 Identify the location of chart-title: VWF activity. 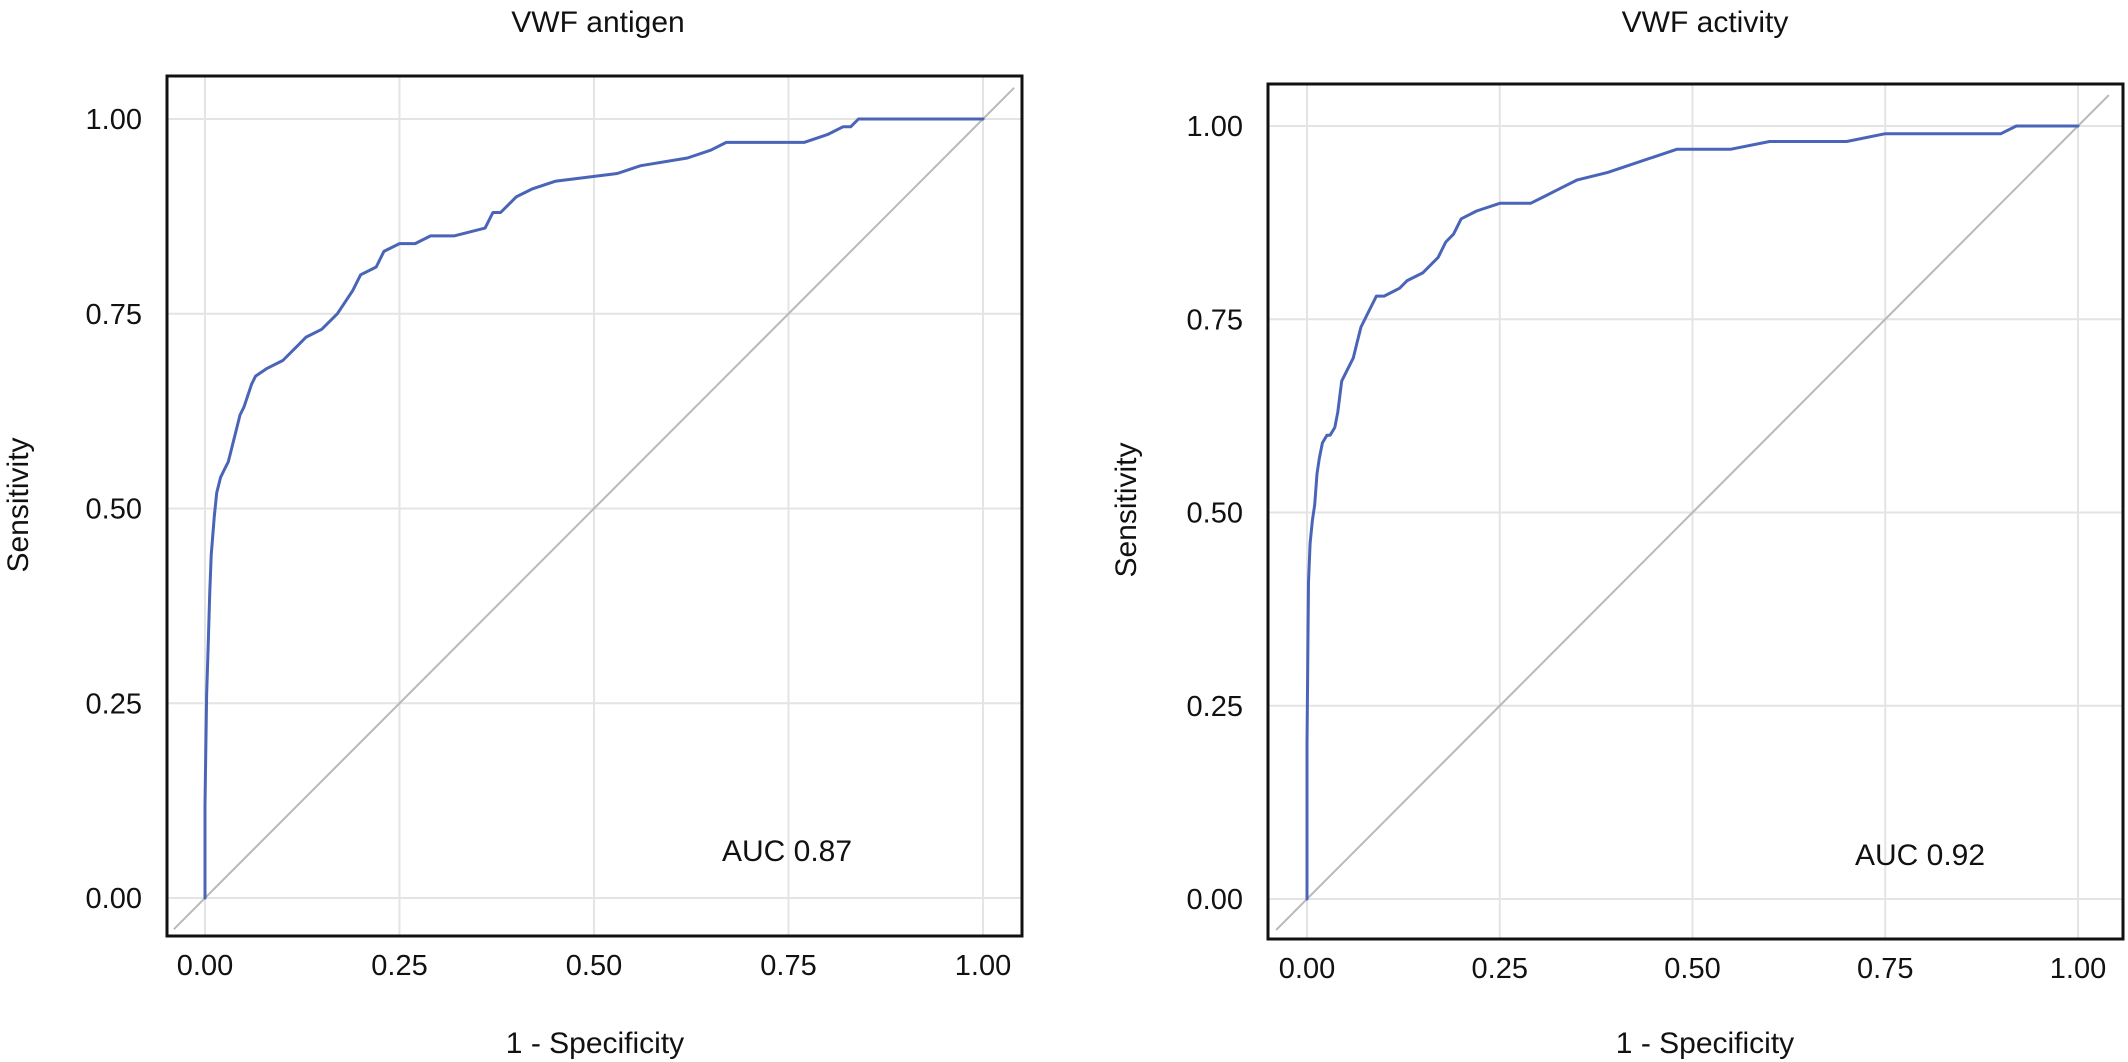
(1705, 22).